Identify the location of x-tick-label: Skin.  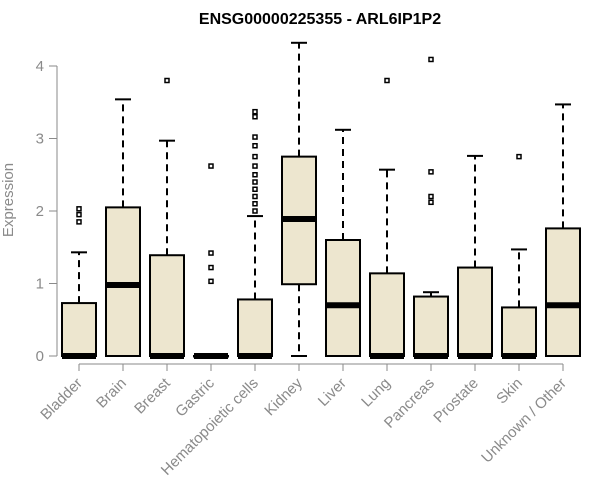
(509, 391).